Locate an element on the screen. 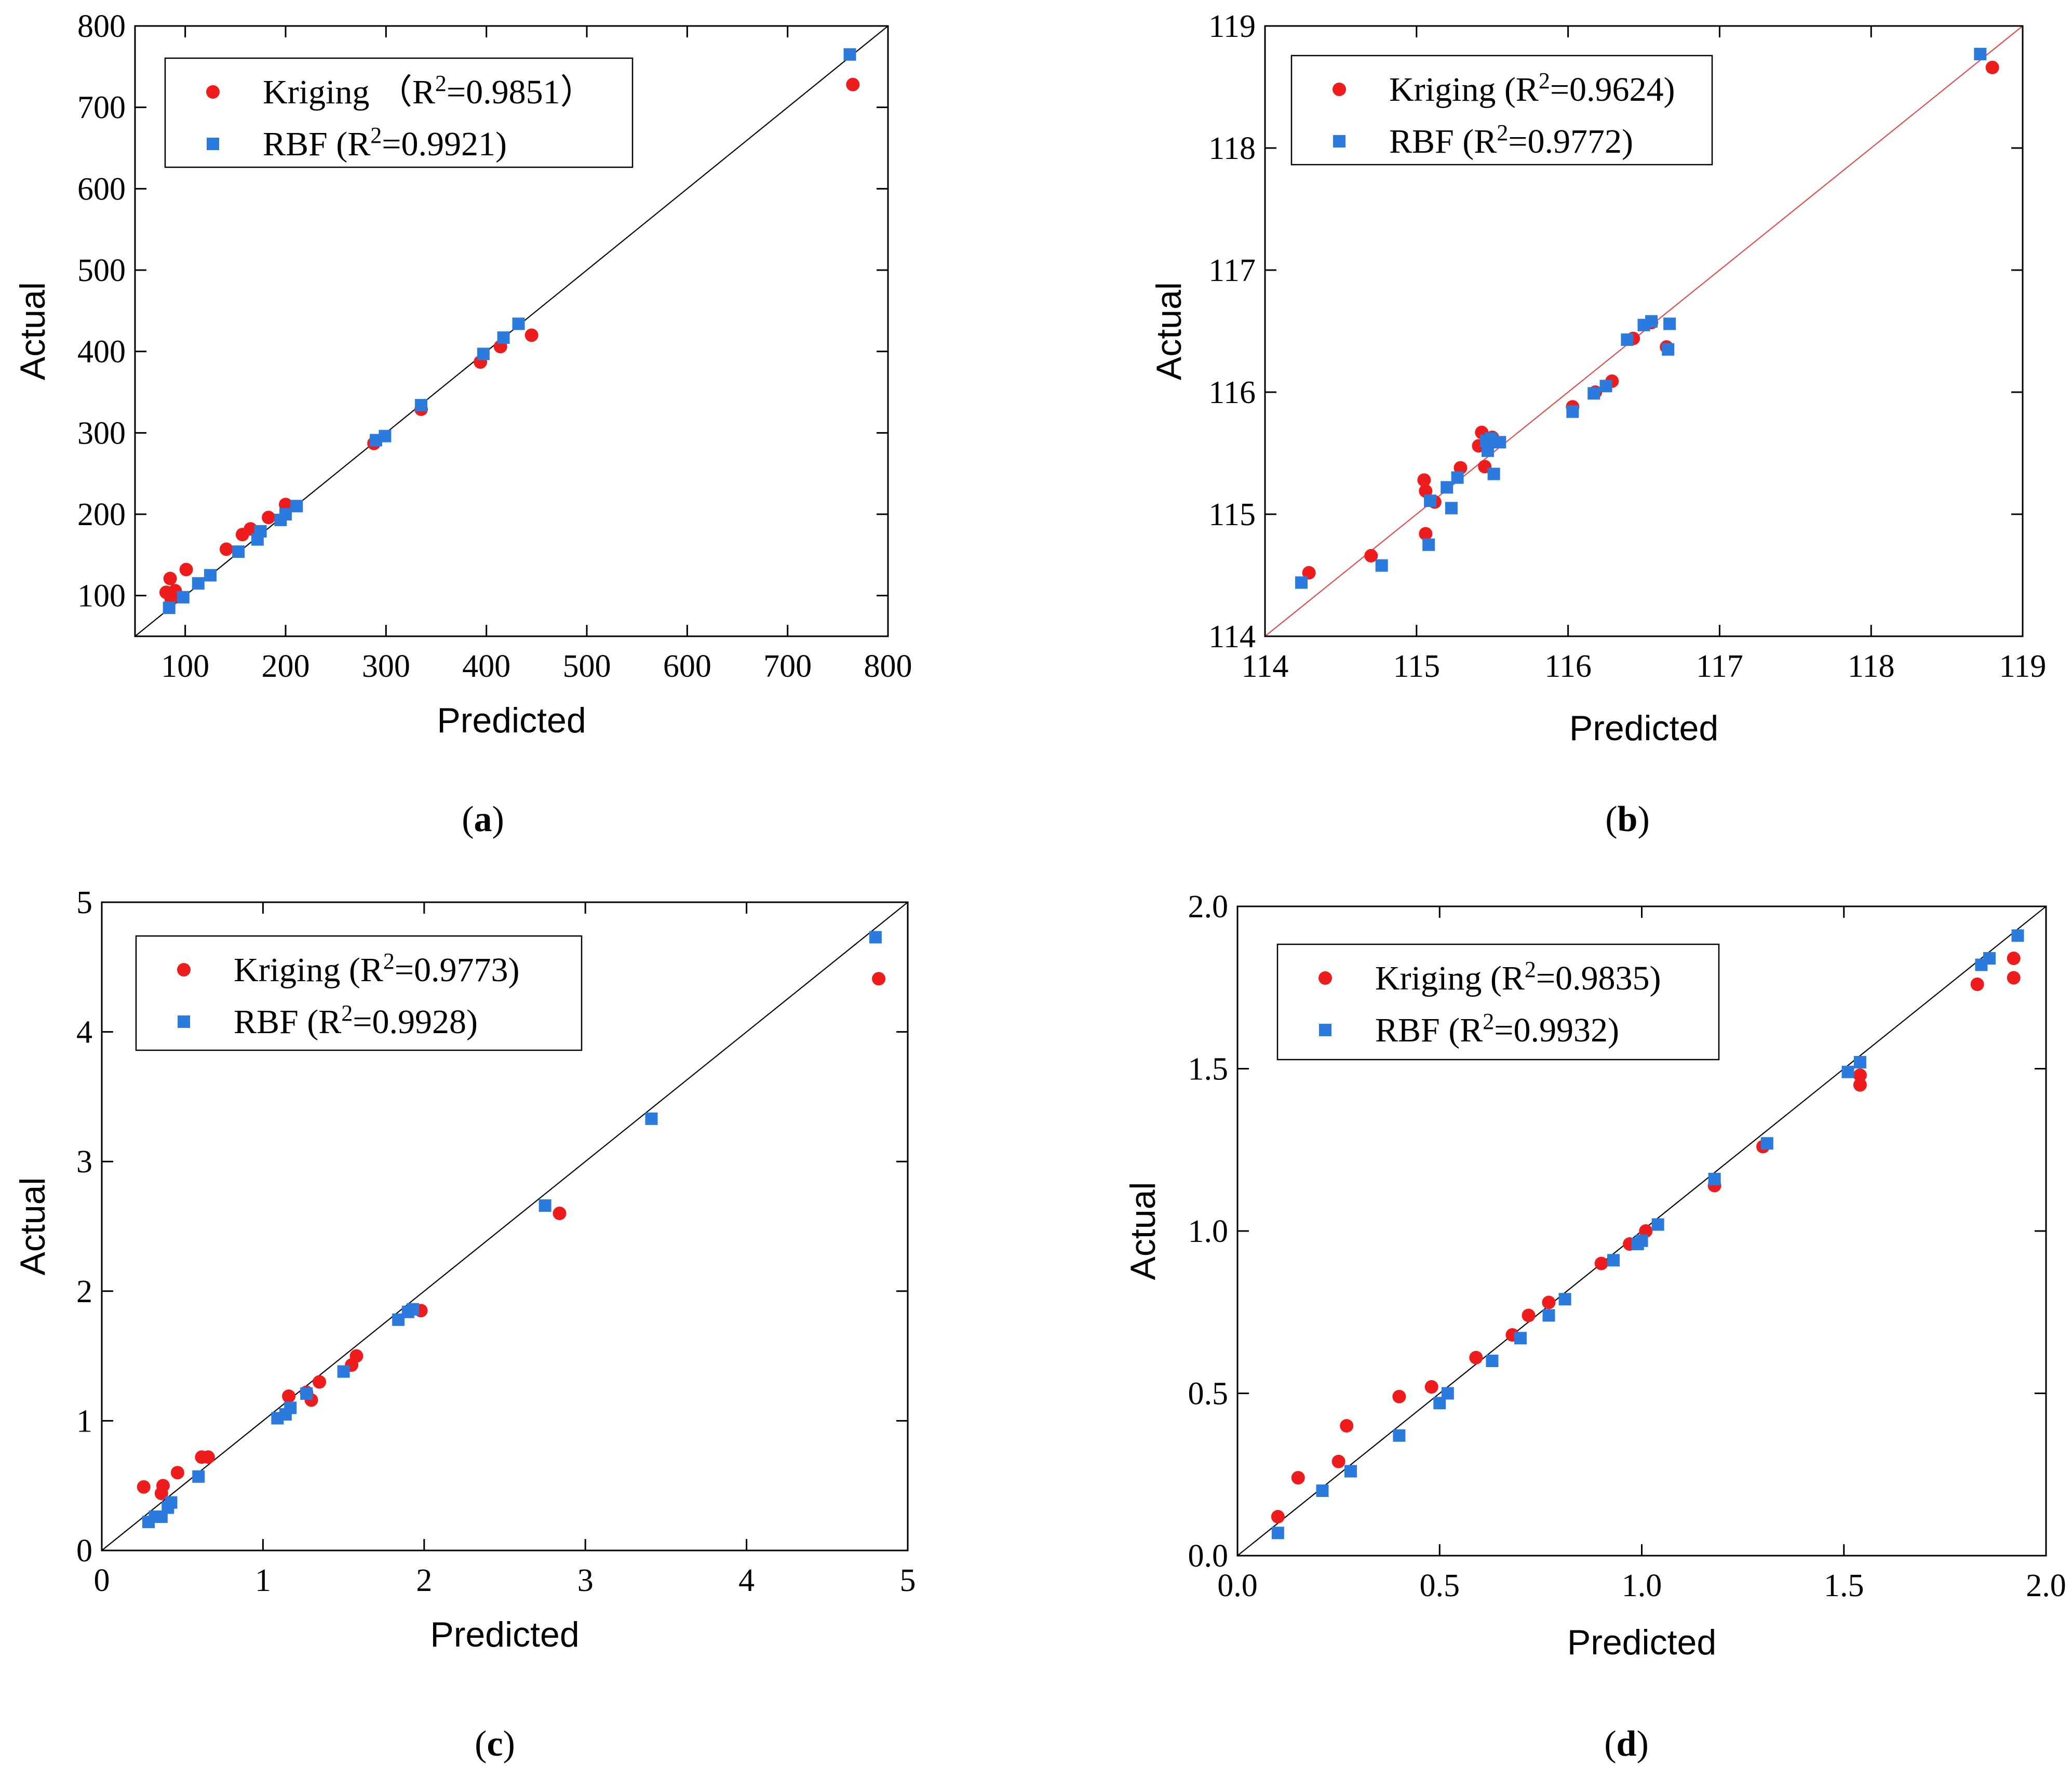 This screenshot has height=1779, width=2072. legend-label-kriging: Kriging (R2=0.9624) is located at coordinates (1532, 89).